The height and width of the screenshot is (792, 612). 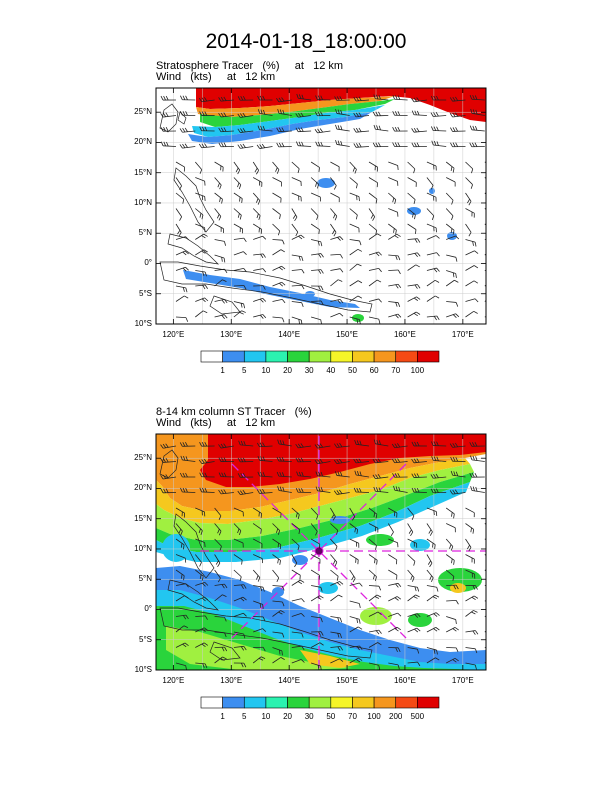 What do you see at coordinates (462, 680) in the screenshot?
I see `lon-label: 170°E` at bounding box center [462, 680].